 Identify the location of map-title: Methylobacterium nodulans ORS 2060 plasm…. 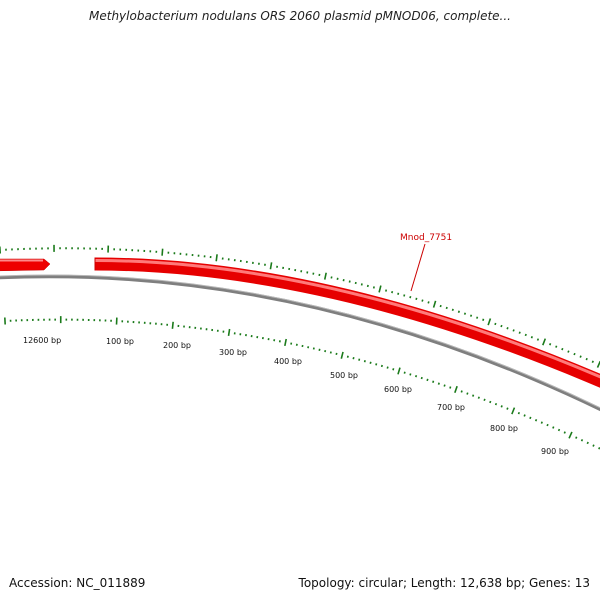
(300, 16).